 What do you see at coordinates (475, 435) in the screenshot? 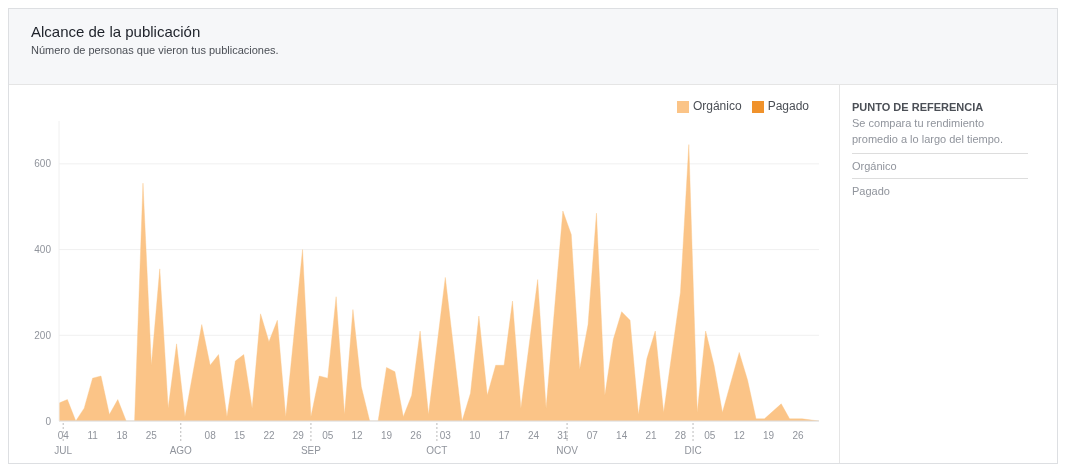
I see `x-tick-label: 10` at bounding box center [475, 435].